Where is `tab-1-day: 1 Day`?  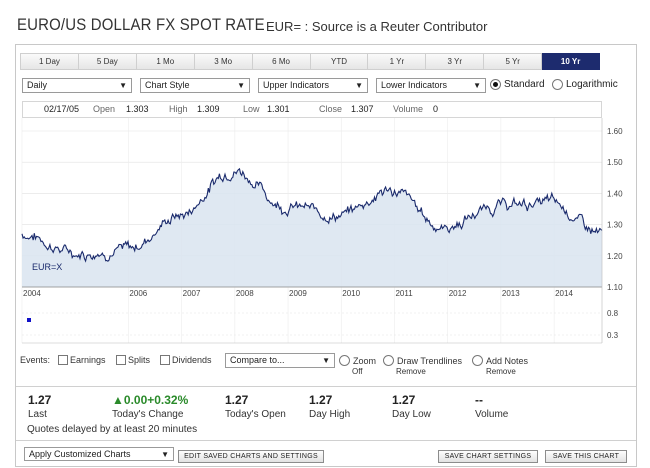
tab-1-day: 1 Day is located at coordinates (49, 61).